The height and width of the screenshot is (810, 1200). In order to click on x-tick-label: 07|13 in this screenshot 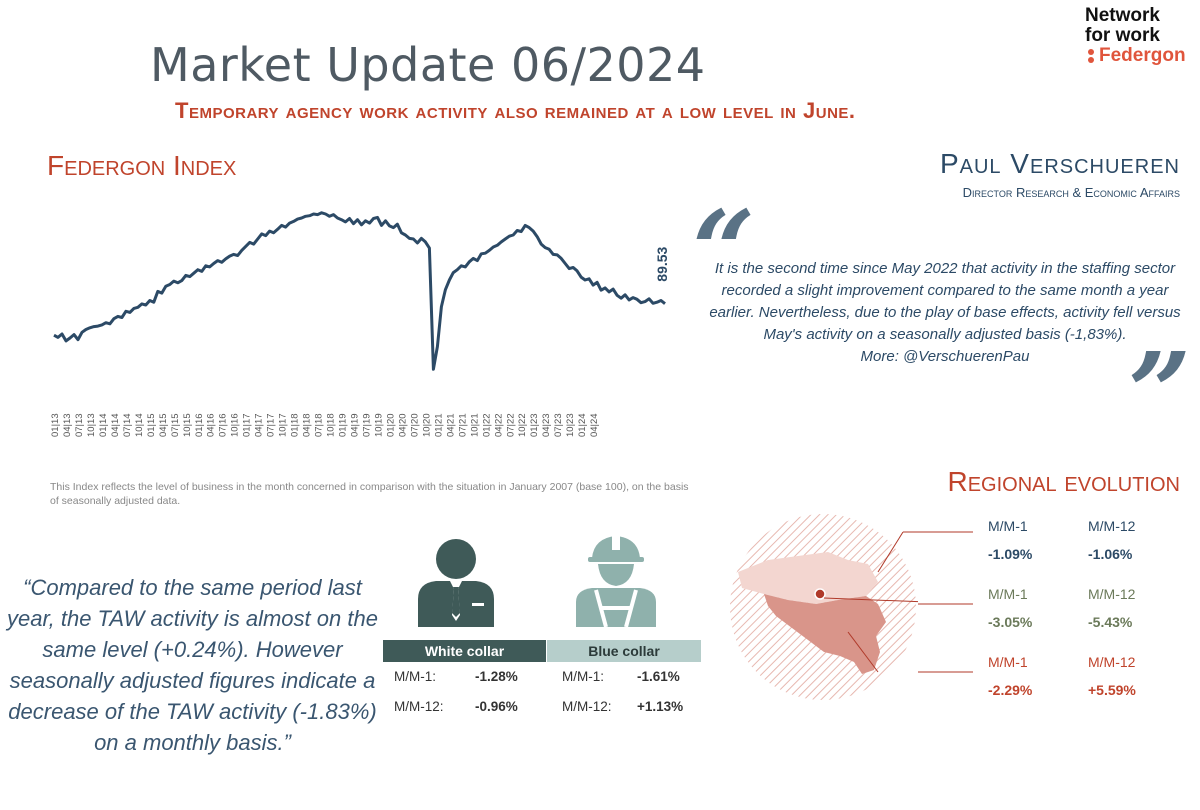, I will do `click(79, 425)`.